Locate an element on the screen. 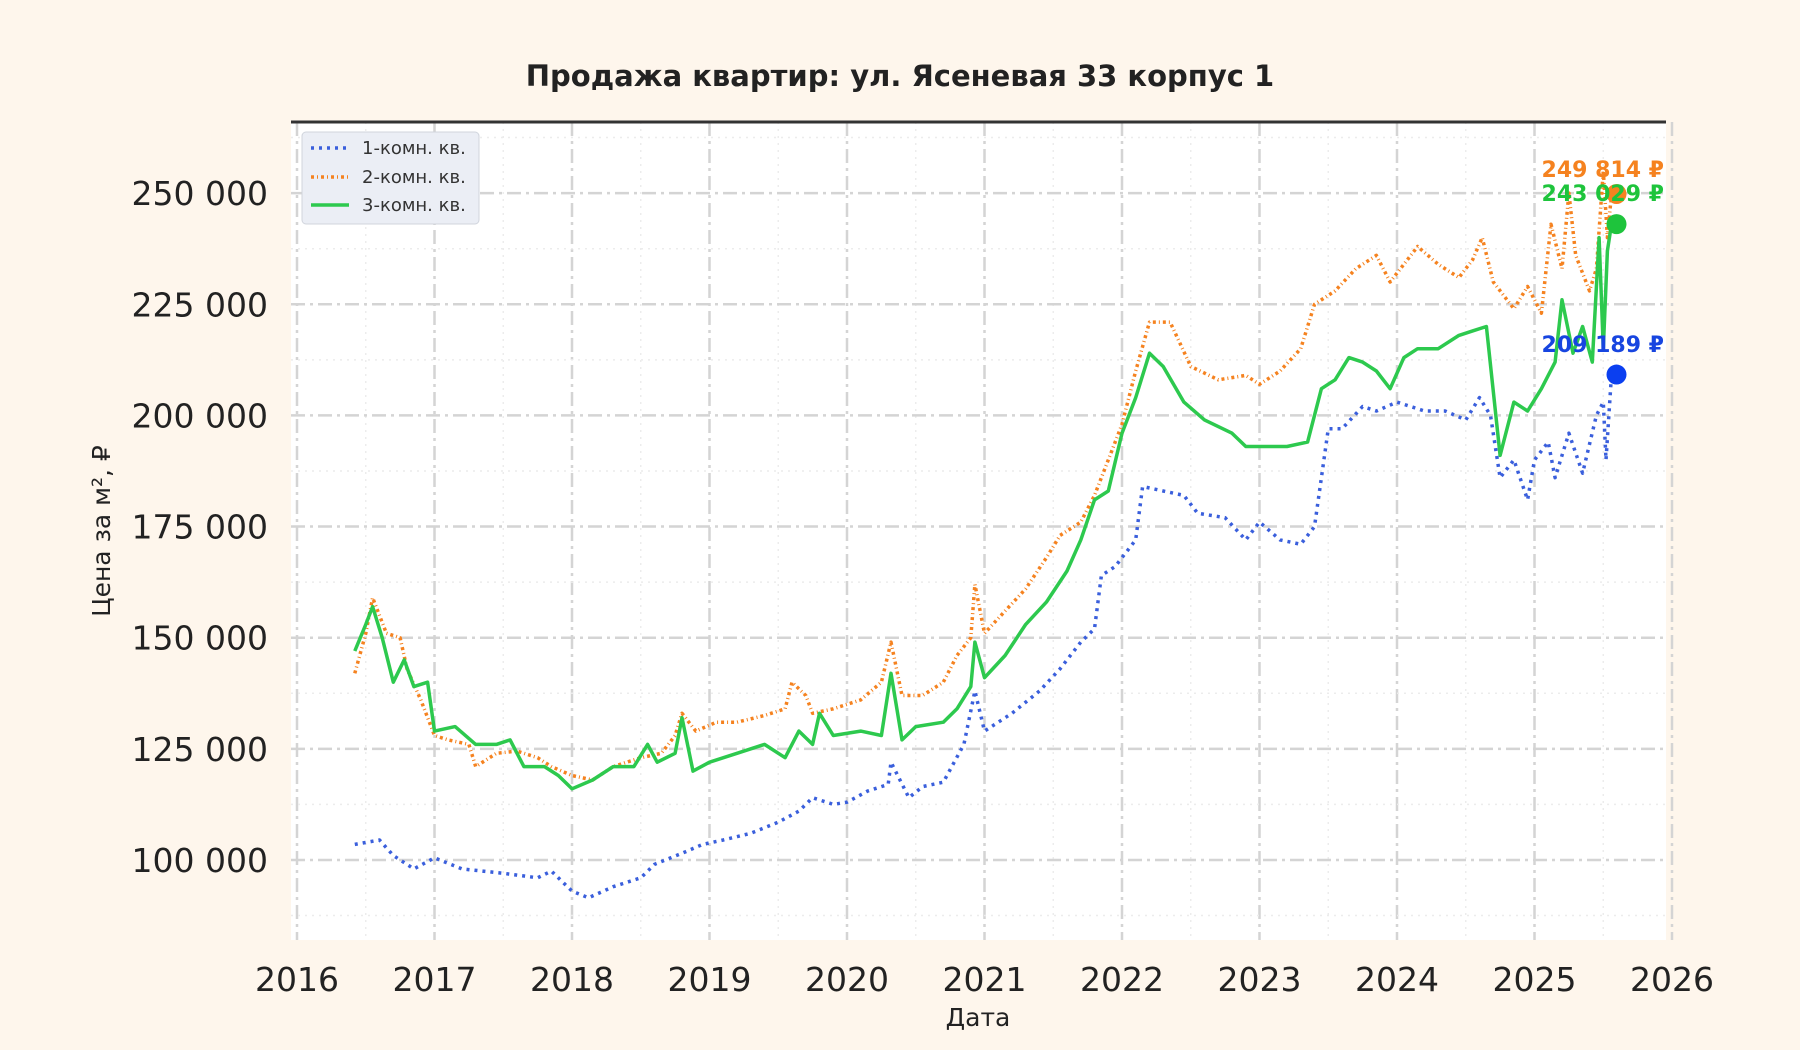 This screenshot has height=1050, width=1800. legend: 1-комн. кв. 2-комн. кв. 3-комн. кв. is located at coordinates (390, 178).